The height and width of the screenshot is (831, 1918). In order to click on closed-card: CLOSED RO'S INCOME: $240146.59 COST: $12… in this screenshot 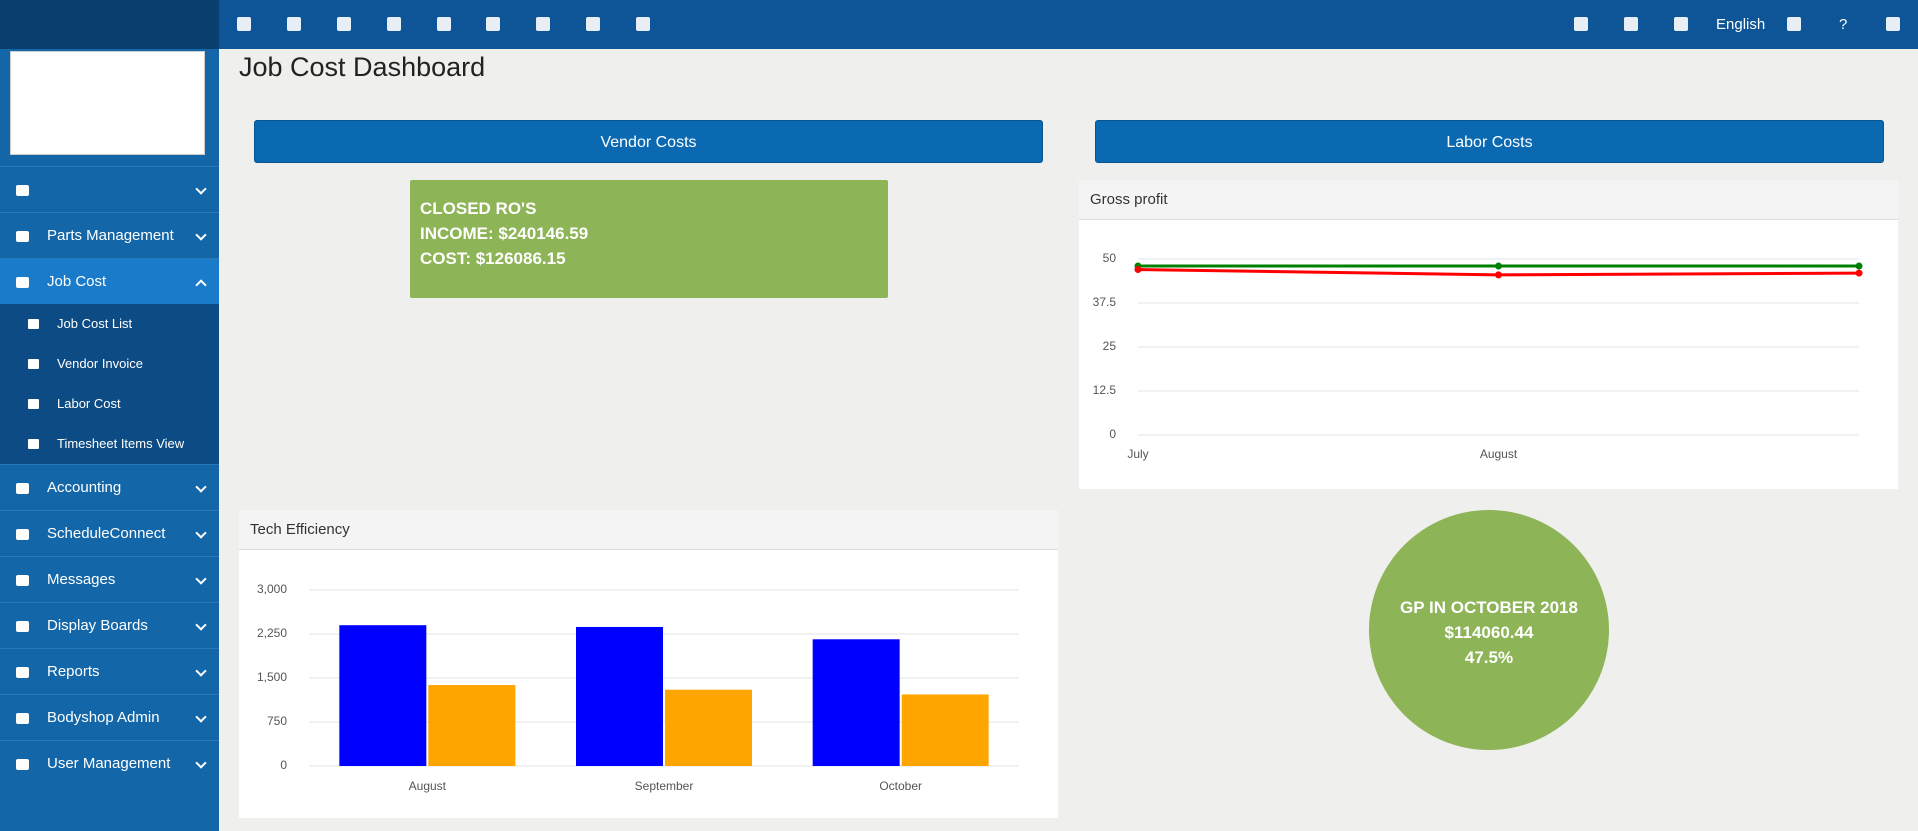, I will do `click(649, 239)`.